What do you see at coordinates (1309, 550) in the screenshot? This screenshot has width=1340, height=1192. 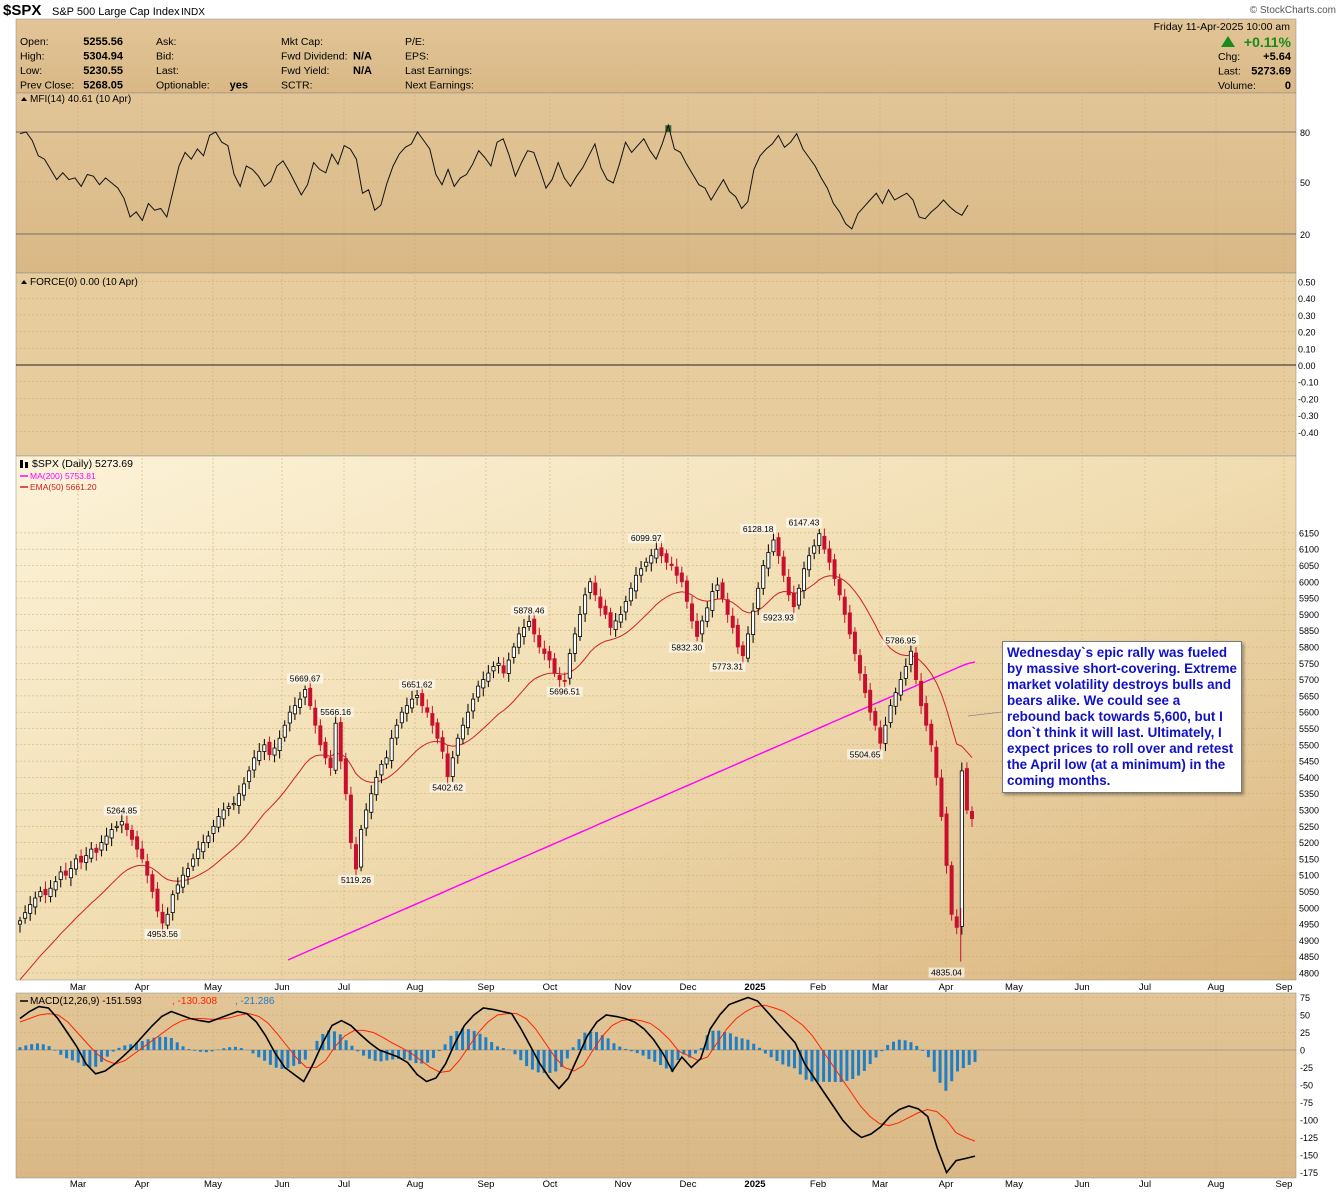 I see `price-tick-label: 6100` at bounding box center [1309, 550].